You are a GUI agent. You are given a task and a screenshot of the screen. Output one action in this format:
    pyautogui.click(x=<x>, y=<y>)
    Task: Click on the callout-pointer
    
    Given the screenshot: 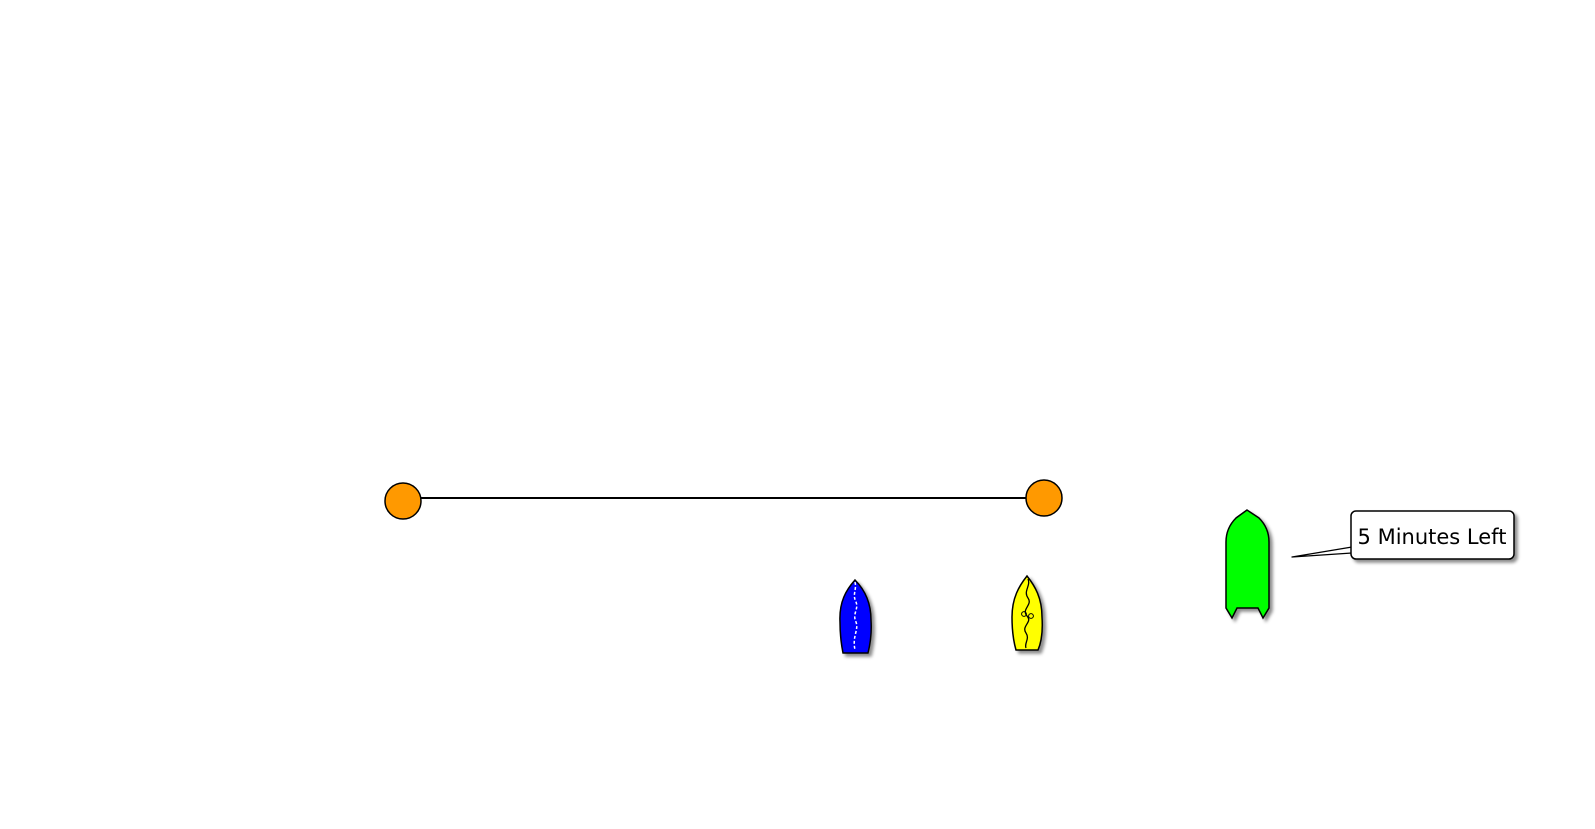 What is the action you would take?
    pyautogui.click(x=1322, y=552)
    